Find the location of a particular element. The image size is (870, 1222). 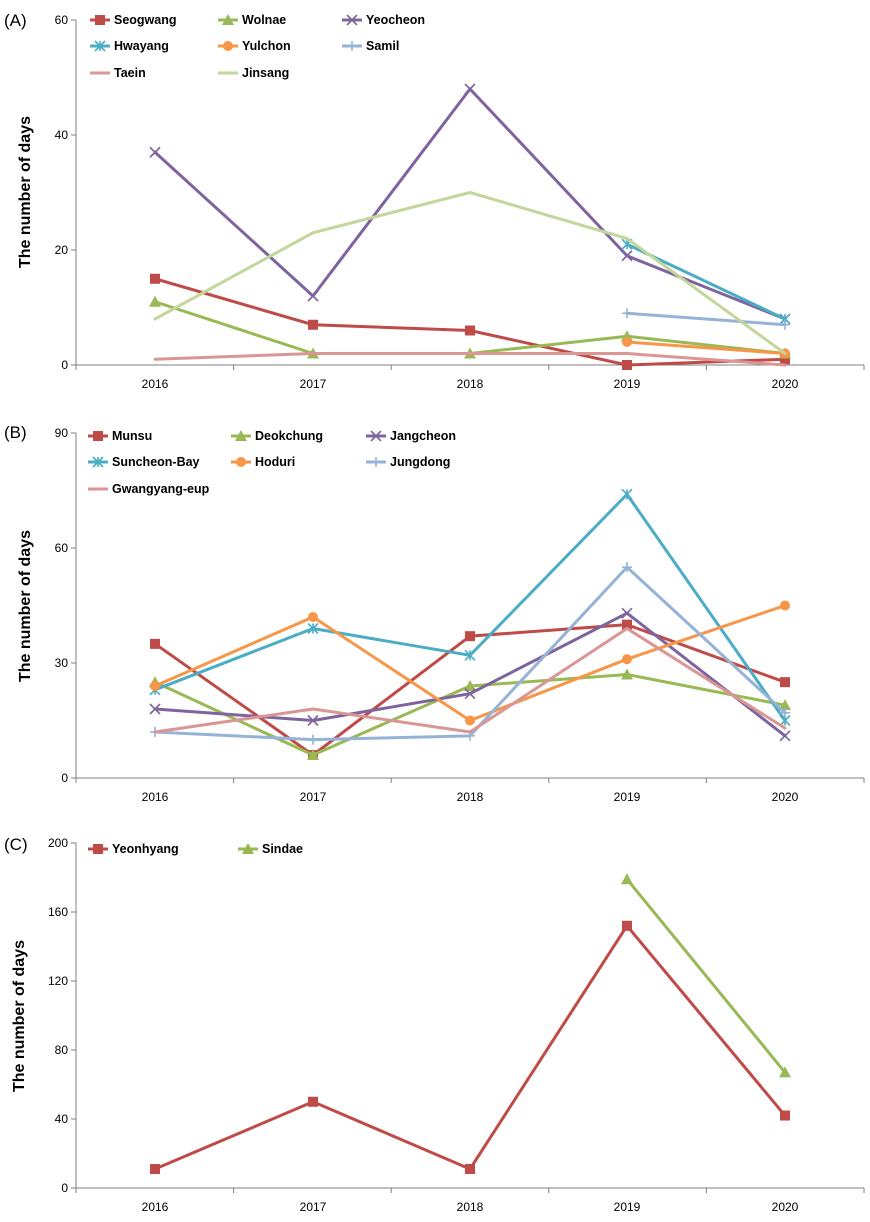

panel-c-y-tick-label: 0 is located at coordinates (64, 1188).